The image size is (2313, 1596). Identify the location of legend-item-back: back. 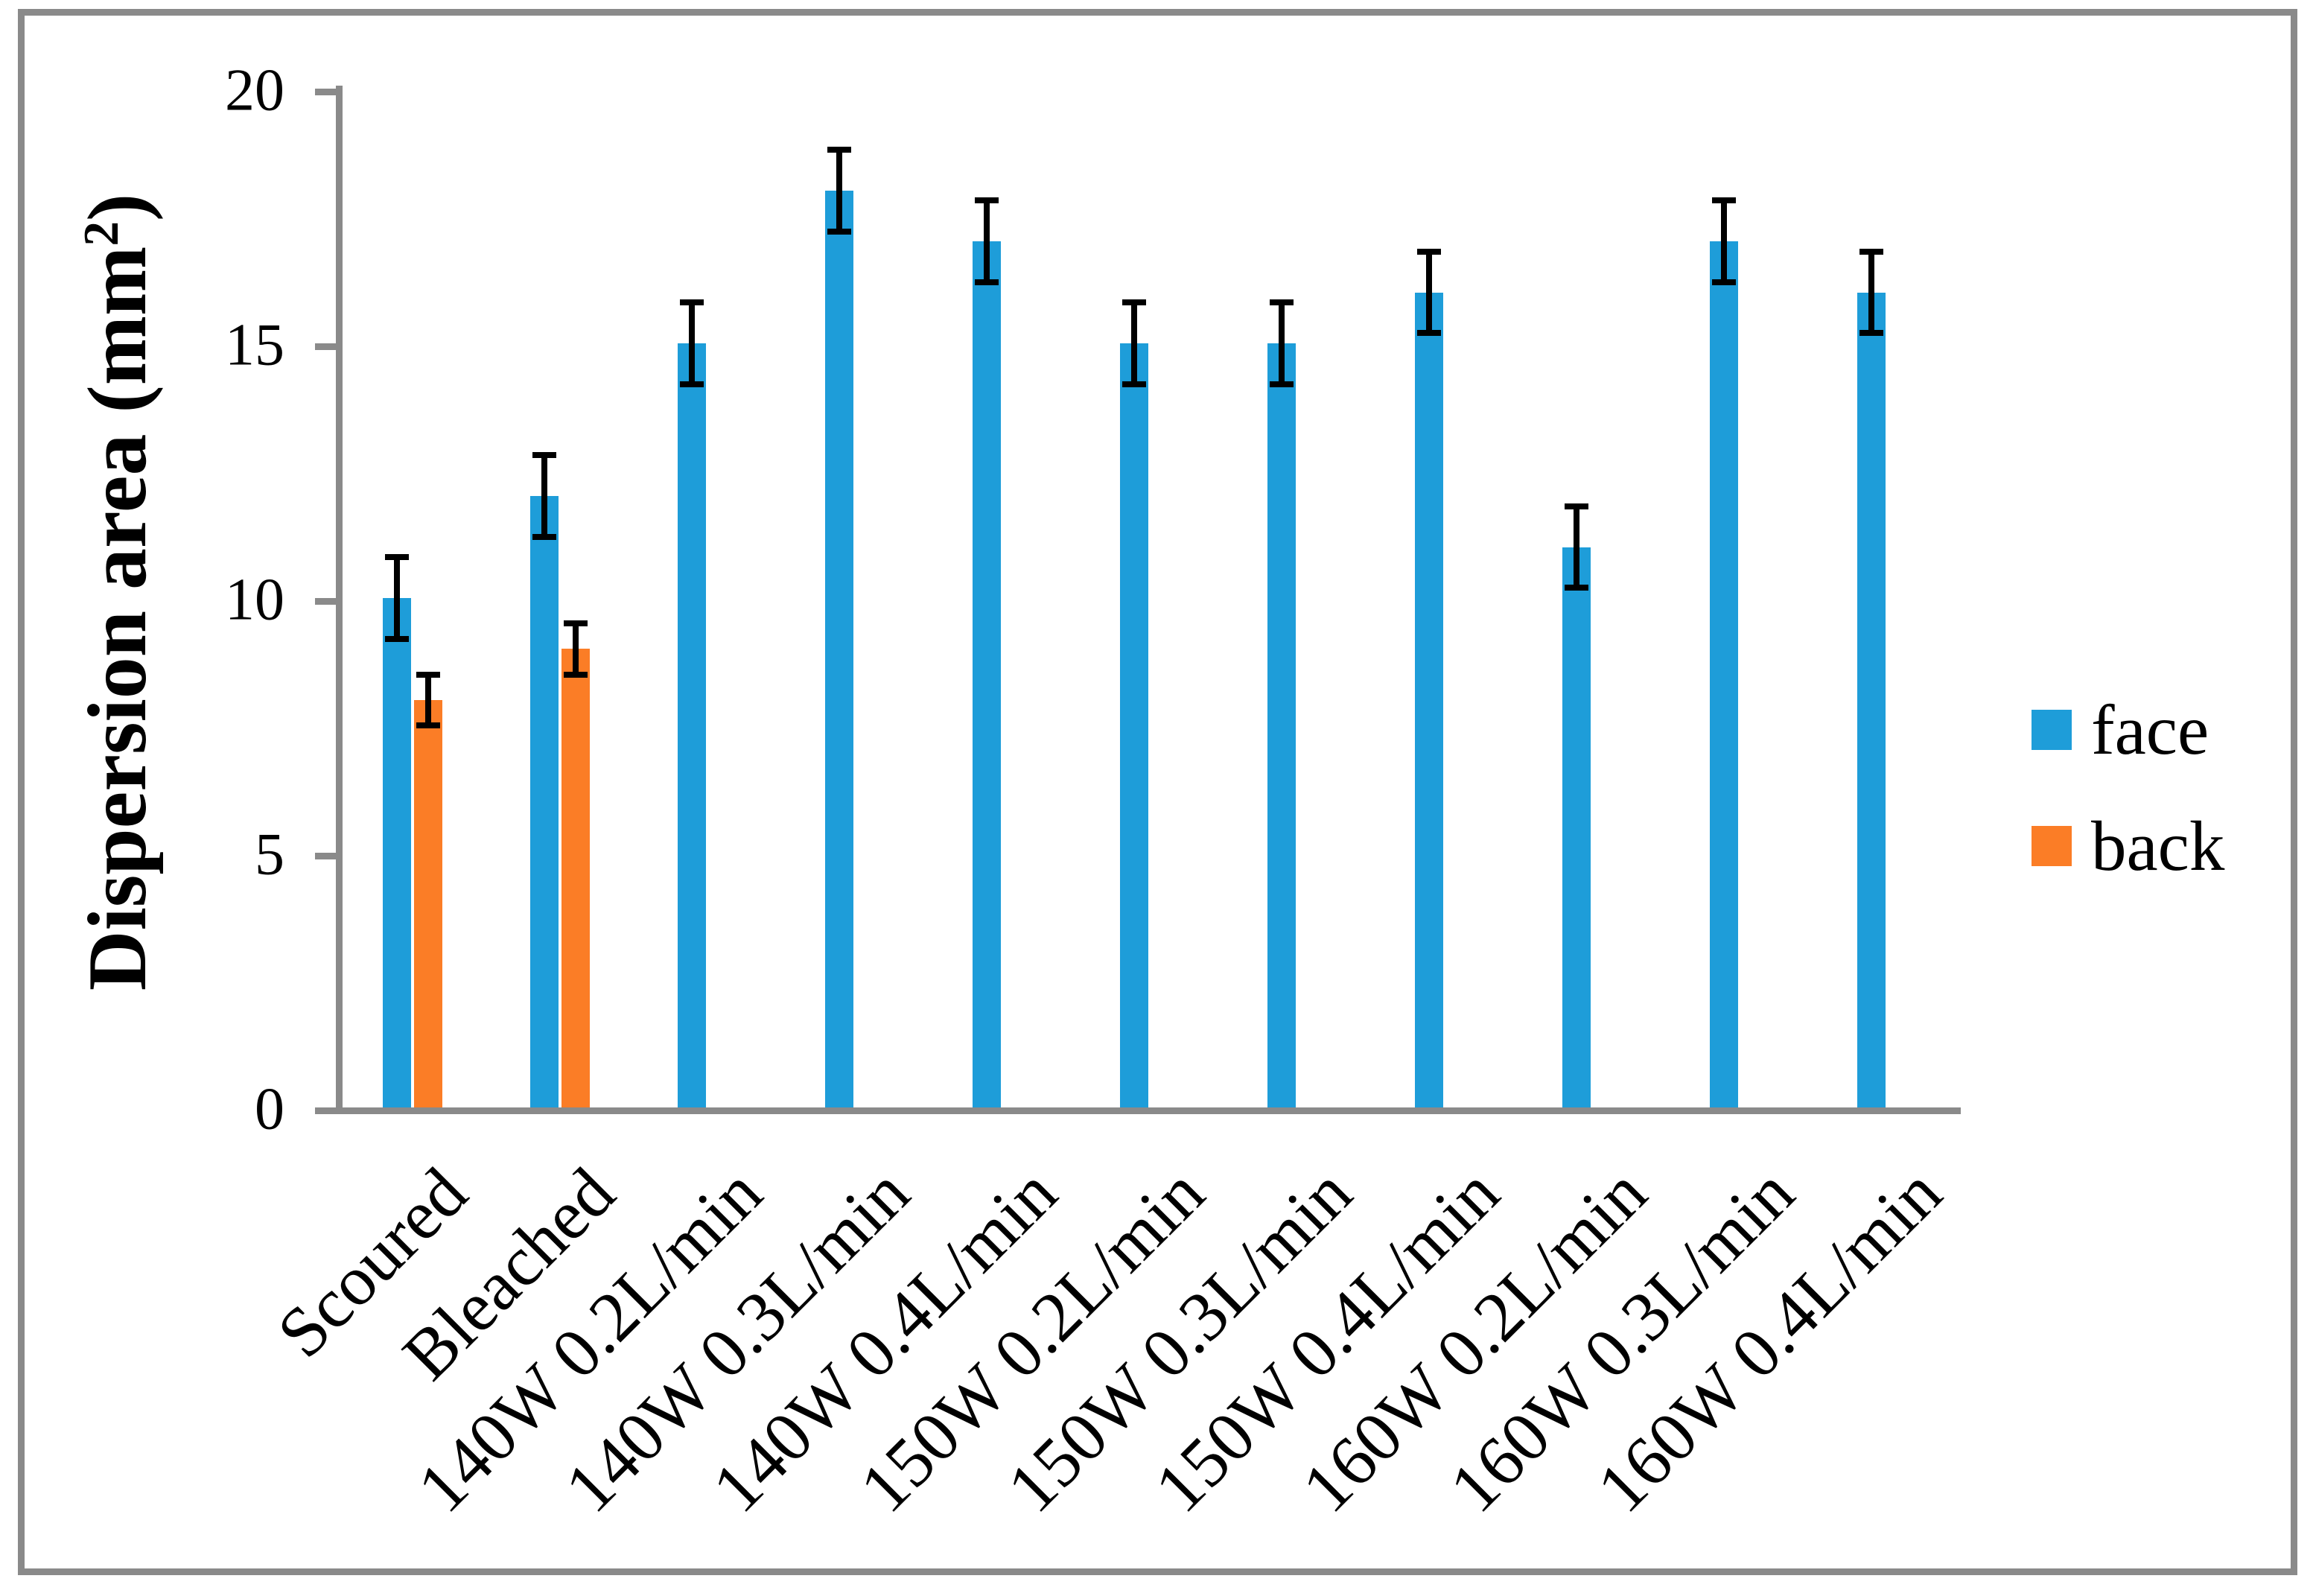
(2128, 845).